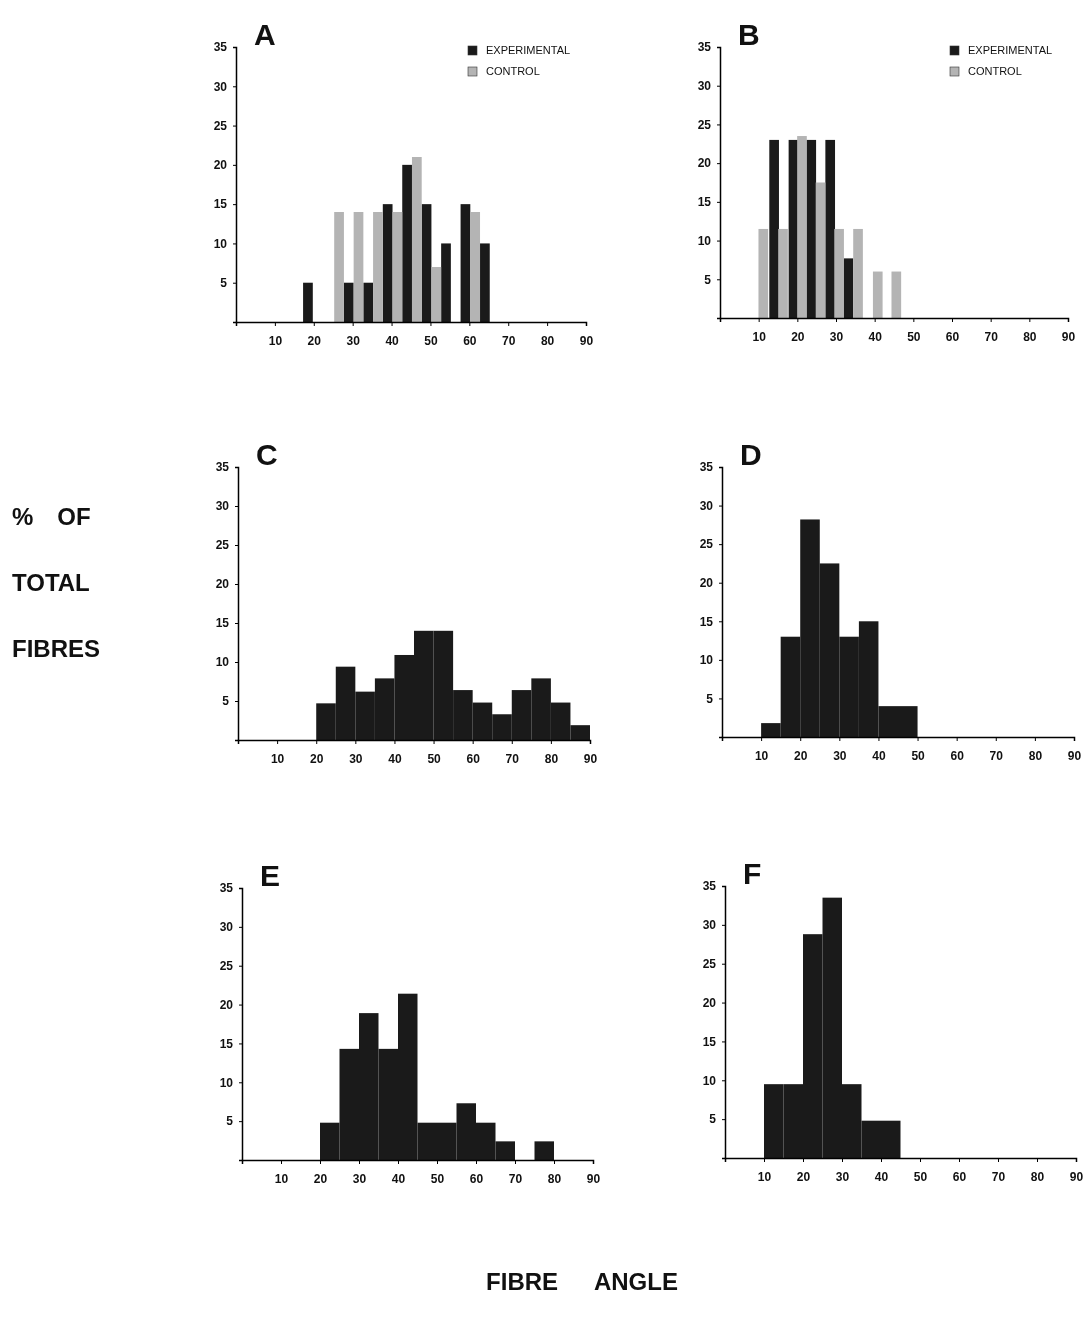 The height and width of the screenshot is (1320, 1088). I want to click on chart-title: D, so click(751, 454).